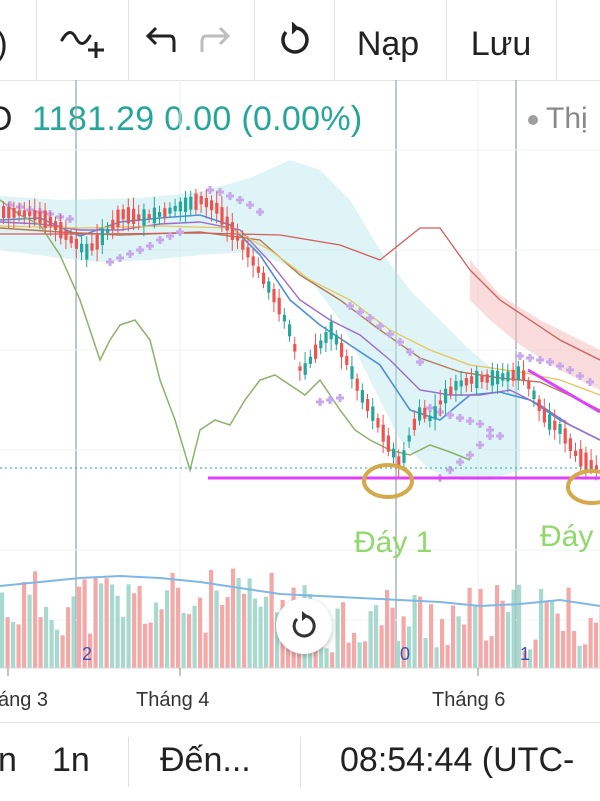 The image size is (600, 801). I want to click on load-button: Nạp, so click(388, 44).